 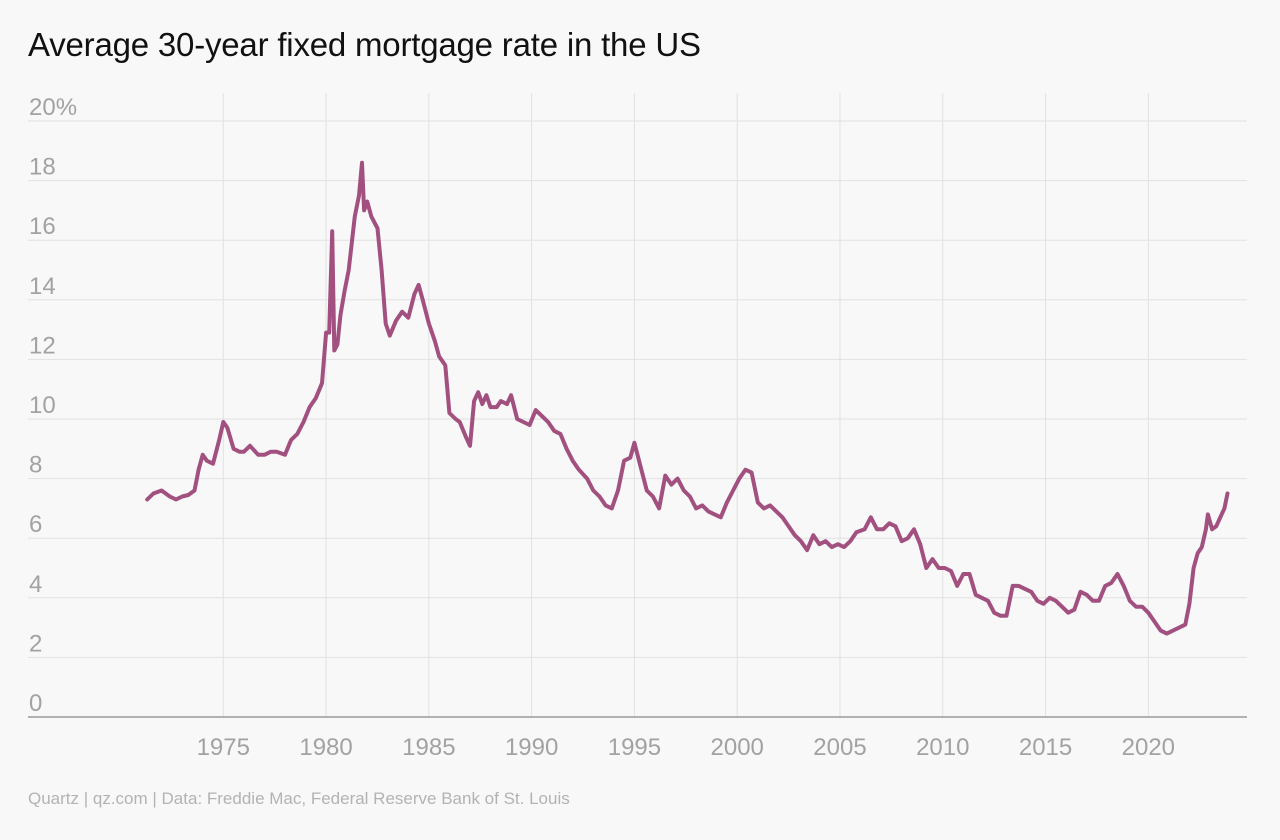 I want to click on y-tick-label-0: 0, so click(x=35, y=703).